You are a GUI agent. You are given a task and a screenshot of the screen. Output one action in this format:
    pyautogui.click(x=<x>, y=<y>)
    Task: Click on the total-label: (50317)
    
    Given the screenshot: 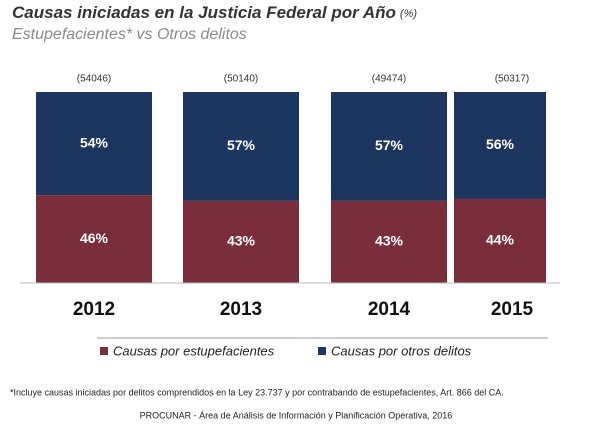 What is the action you would take?
    pyautogui.click(x=512, y=79)
    